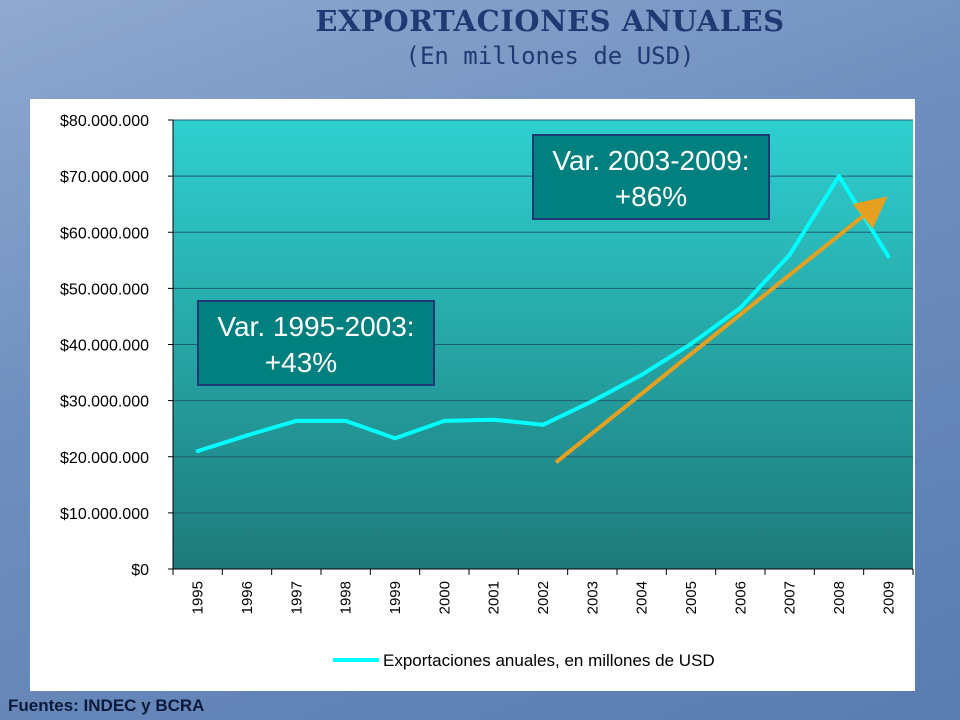 The width and height of the screenshot is (960, 720). I want to click on callout-2003-2009-label: Var. 2003-2009:, so click(651, 160).